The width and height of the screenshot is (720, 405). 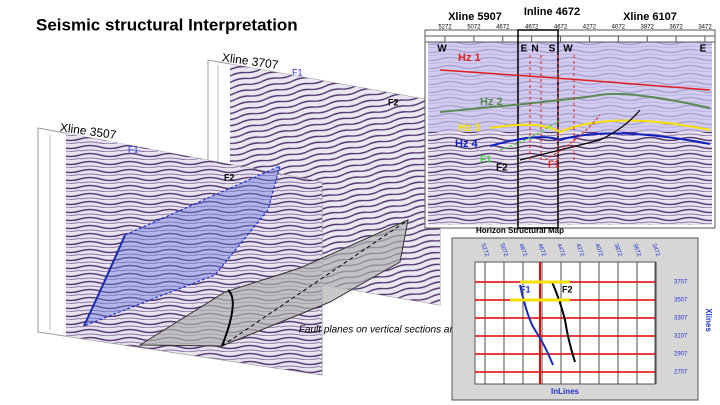 What do you see at coordinates (520, 230) in the screenshot?
I see `map-title: Horizon Structural Map` at bounding box center [520, 230].